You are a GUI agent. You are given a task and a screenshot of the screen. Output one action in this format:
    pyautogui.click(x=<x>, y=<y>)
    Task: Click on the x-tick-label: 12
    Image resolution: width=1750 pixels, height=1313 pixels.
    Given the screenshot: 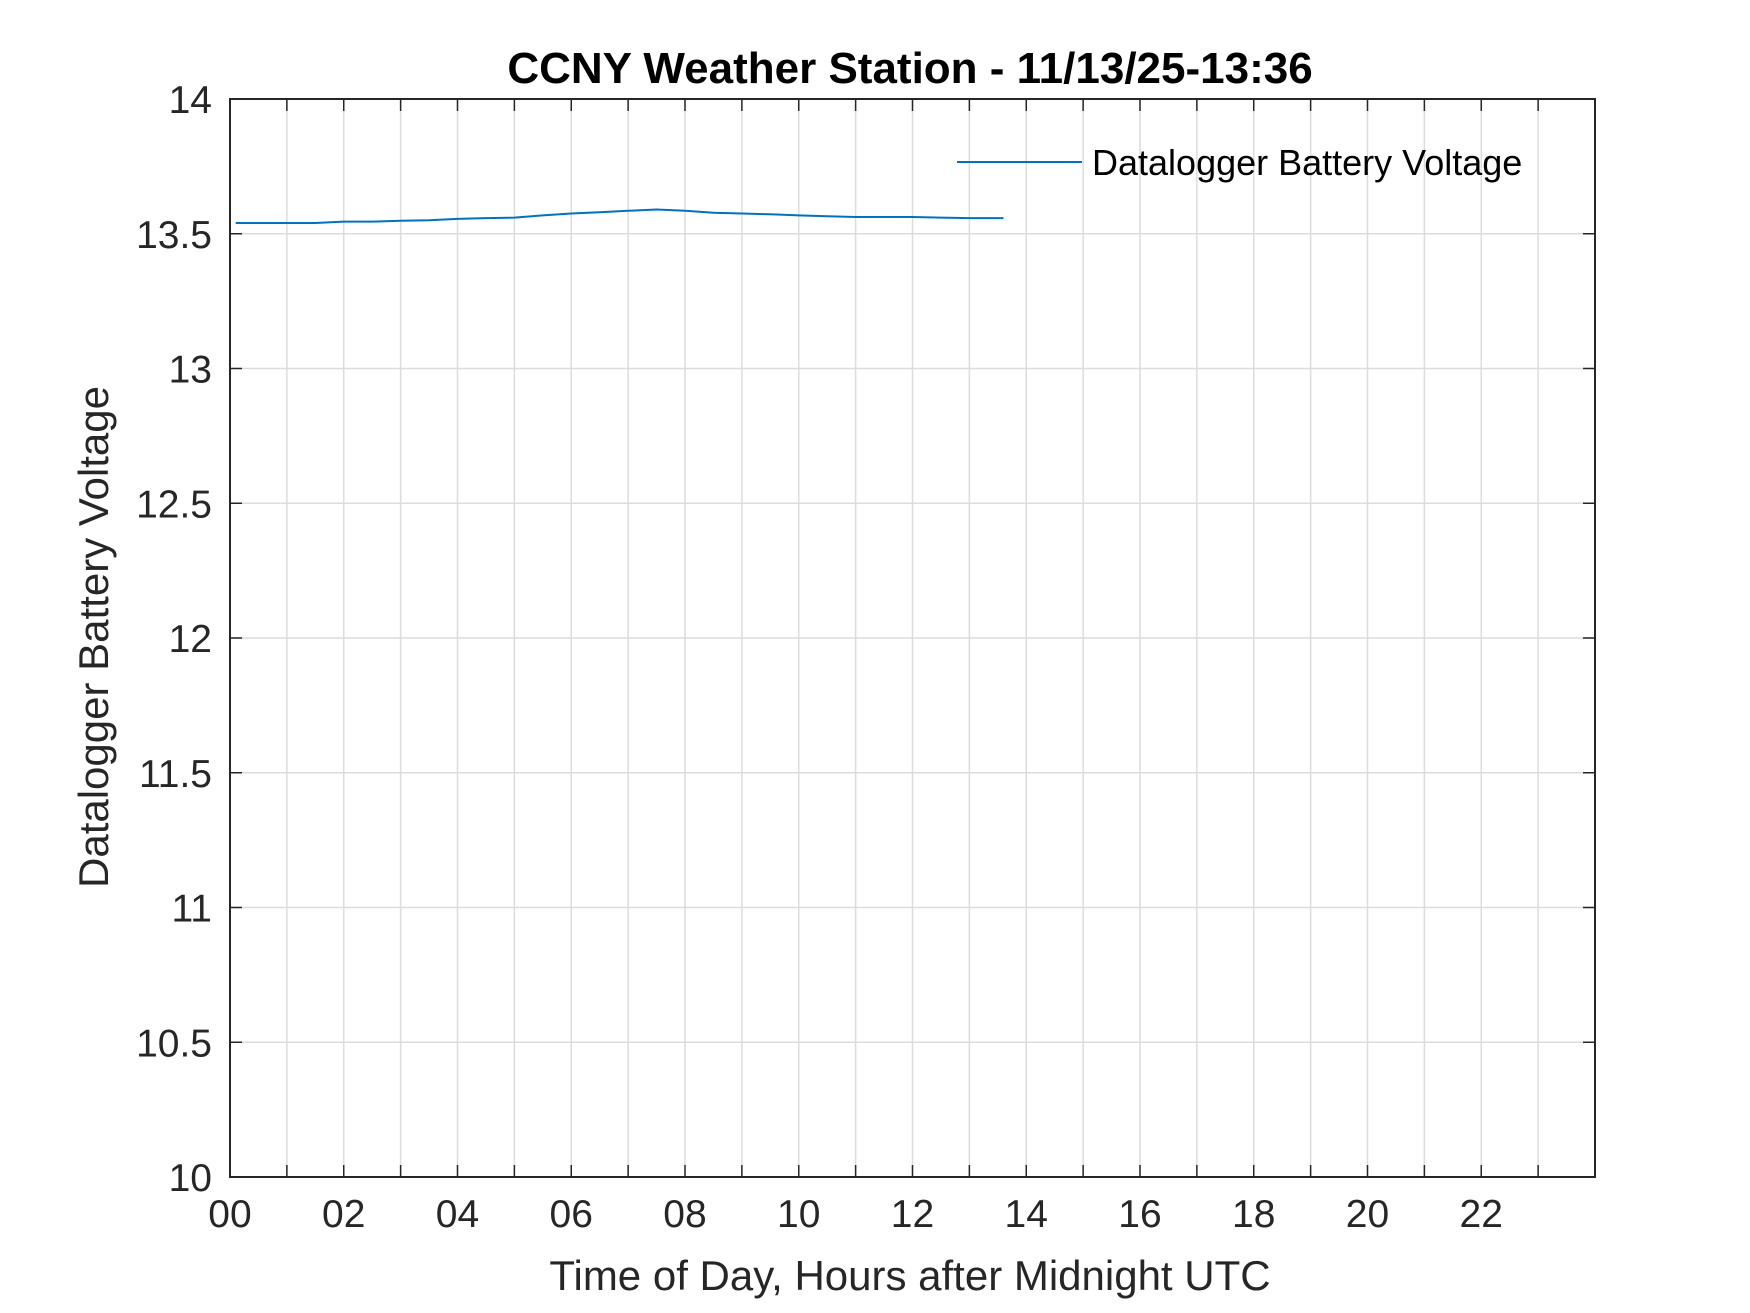 What is the action you would take?
    pyautogui.click(x=912, y=1214)
    